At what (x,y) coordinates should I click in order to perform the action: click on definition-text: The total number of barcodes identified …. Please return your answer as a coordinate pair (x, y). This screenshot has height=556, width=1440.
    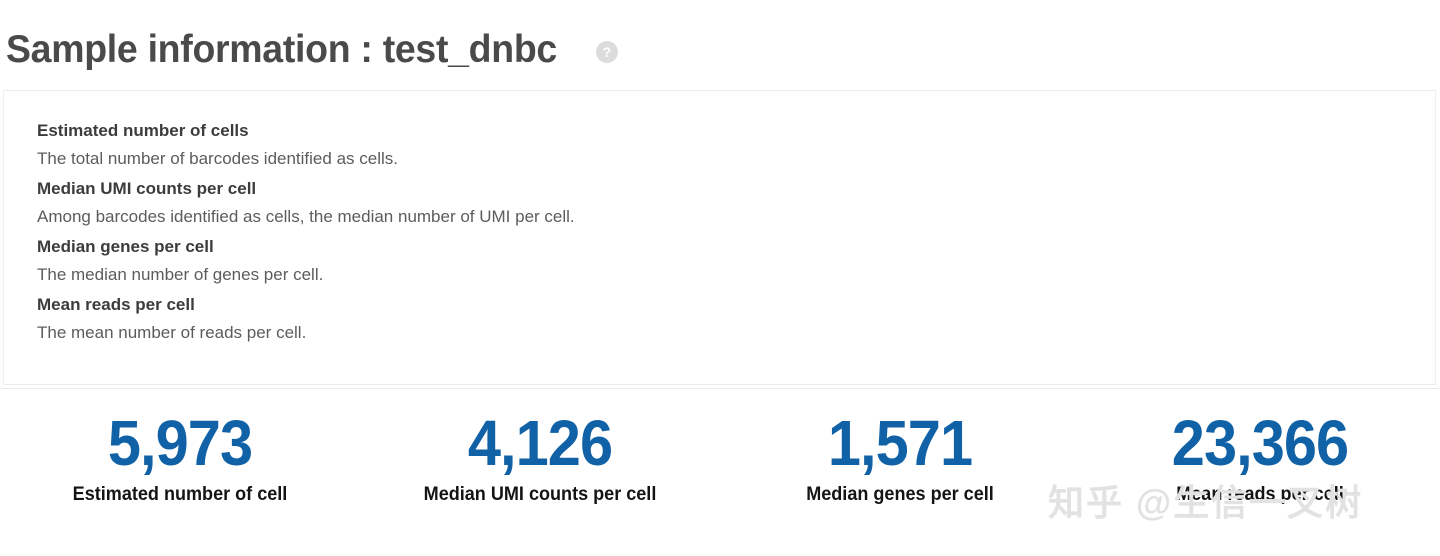
    Looking at the image, I should click on (217, 158).